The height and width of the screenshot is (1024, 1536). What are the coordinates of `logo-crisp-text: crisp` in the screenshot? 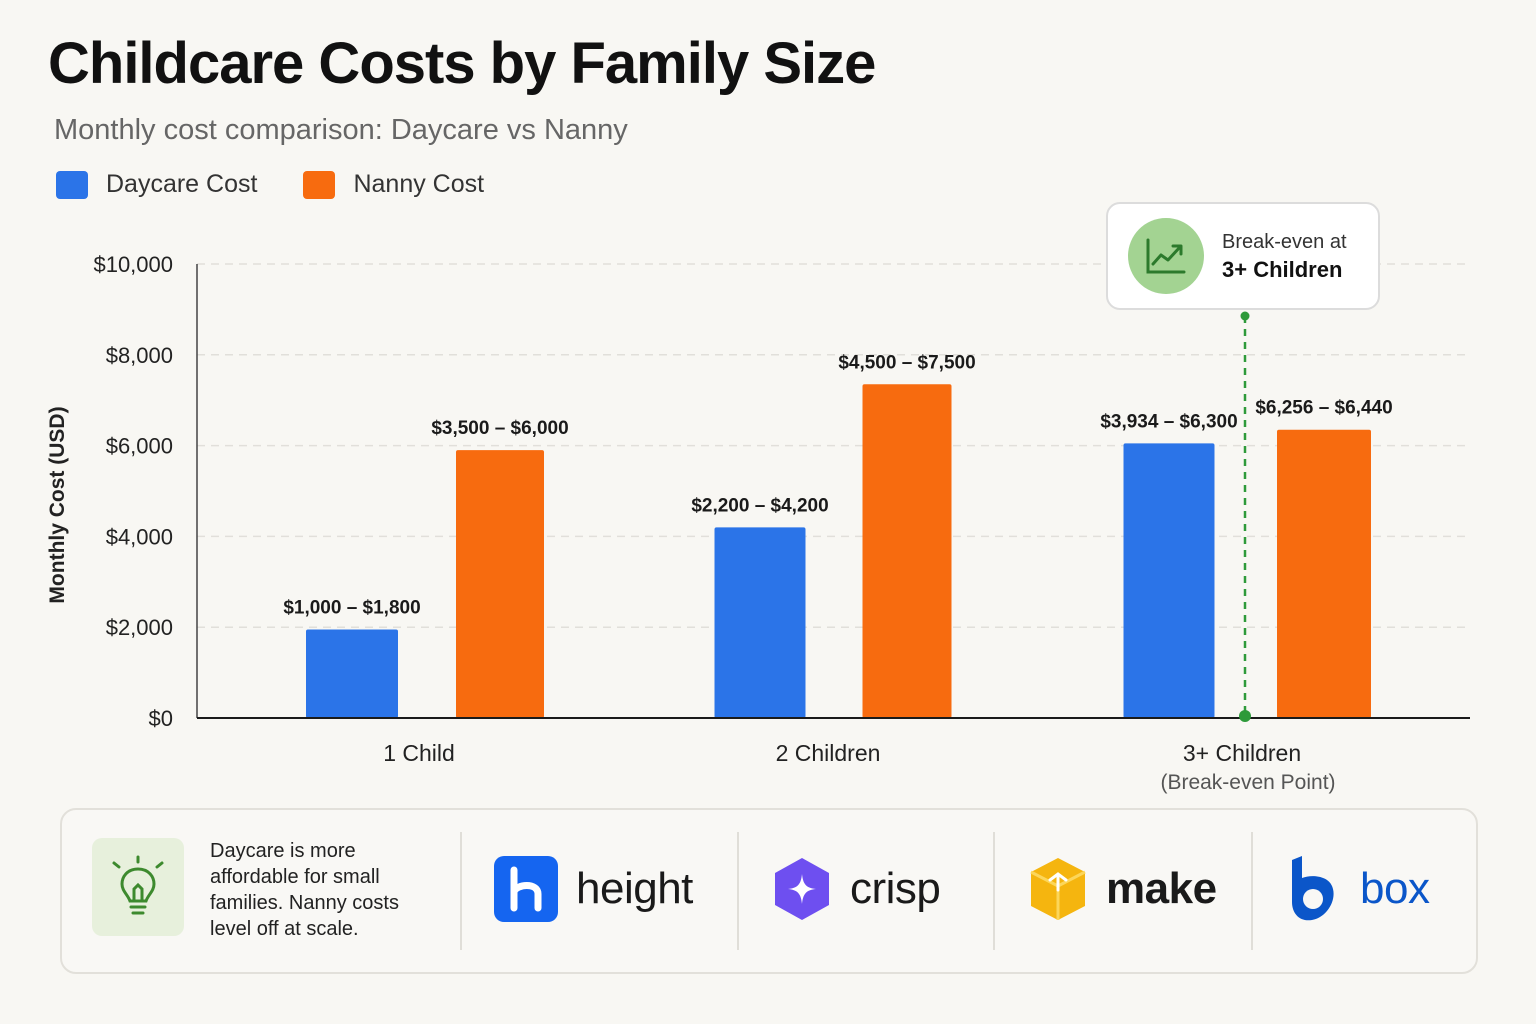 It's located at (895, 888).